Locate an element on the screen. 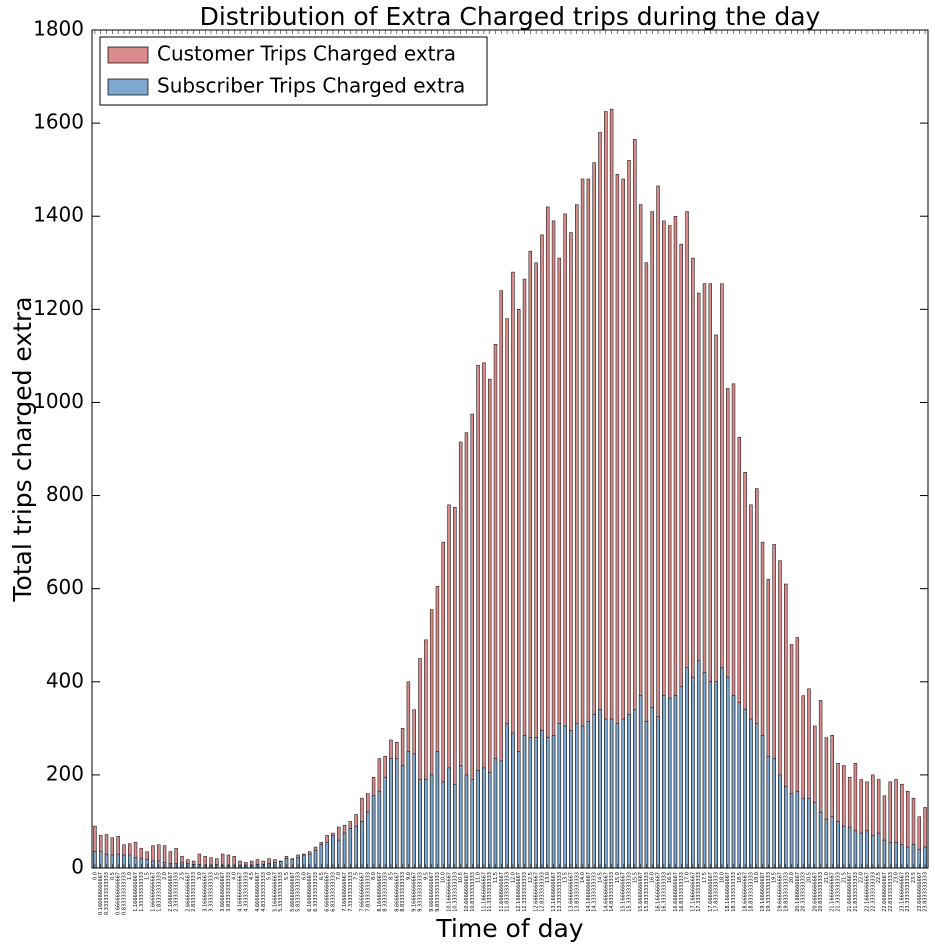 The height and width of the screenshot is (950, 935). legend-label: Subscriber Trips Charged extra is located at coordinates (311, 86).